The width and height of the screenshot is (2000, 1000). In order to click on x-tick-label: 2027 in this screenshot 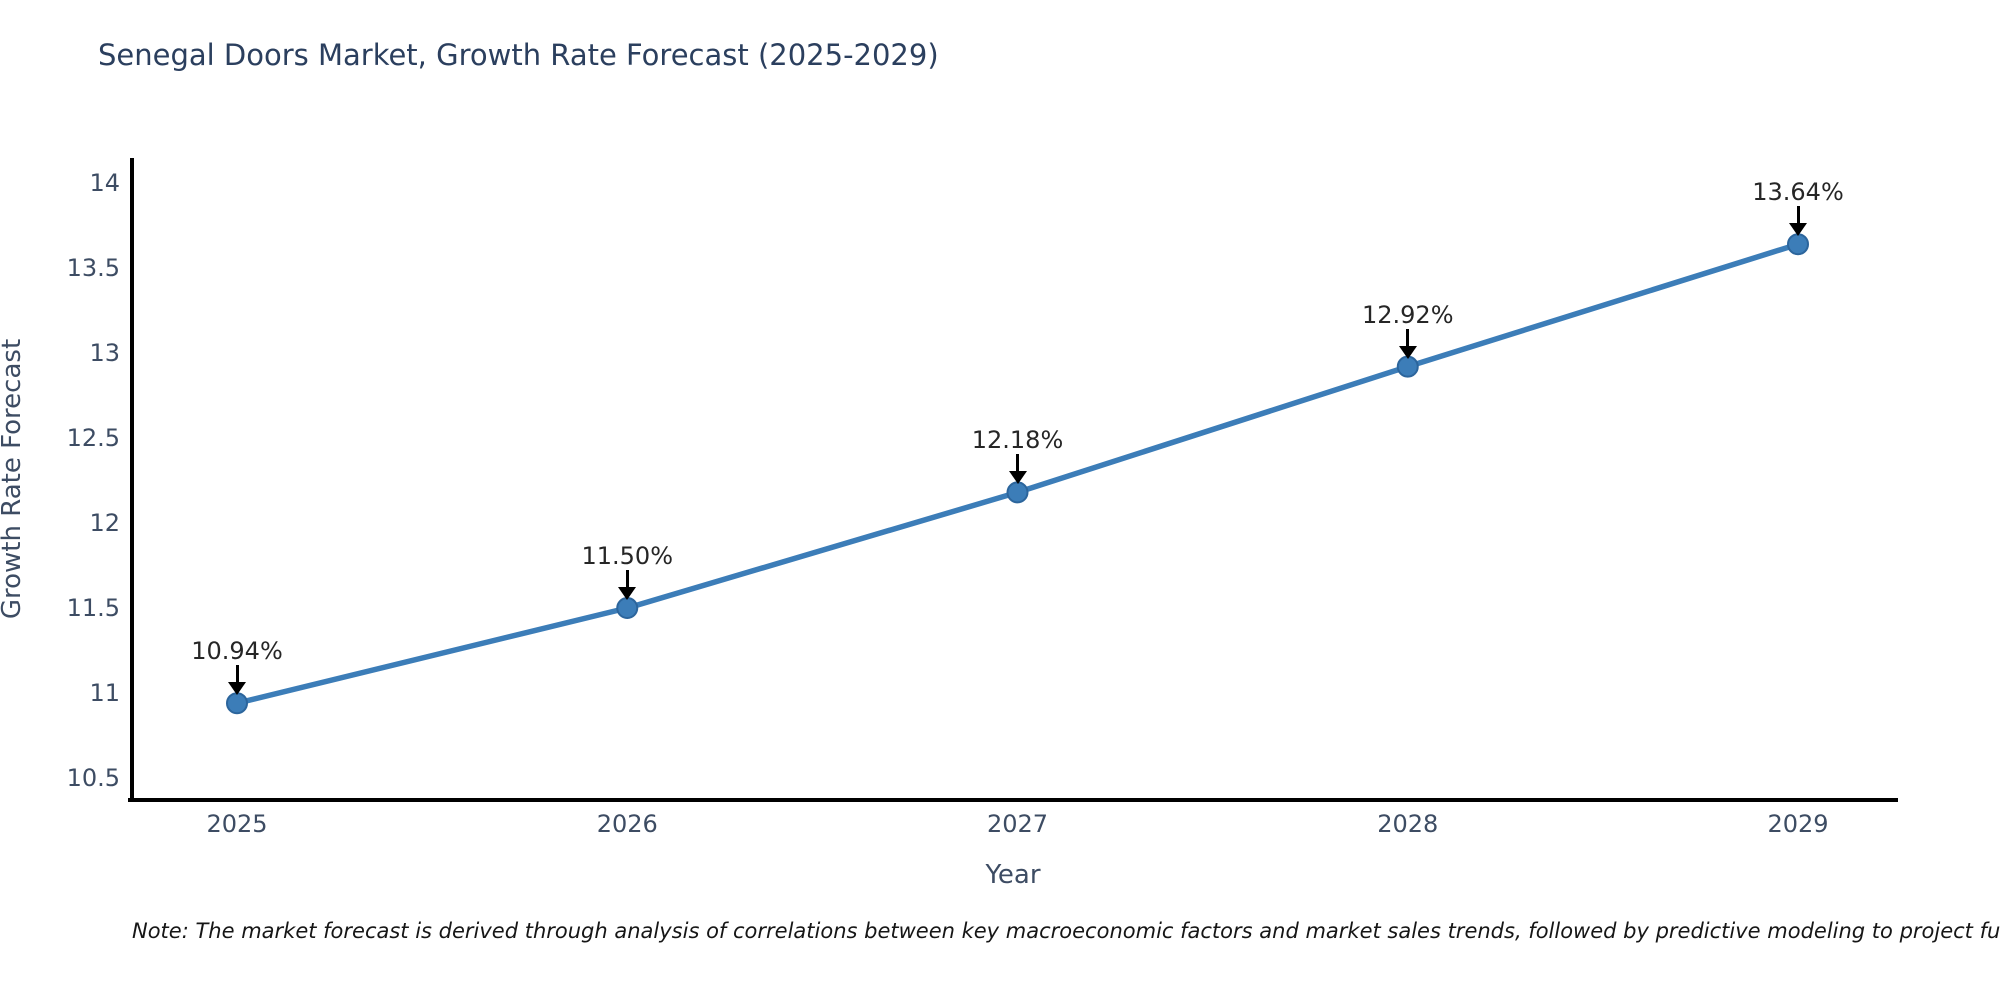, I will do `click(1017, 824)`.